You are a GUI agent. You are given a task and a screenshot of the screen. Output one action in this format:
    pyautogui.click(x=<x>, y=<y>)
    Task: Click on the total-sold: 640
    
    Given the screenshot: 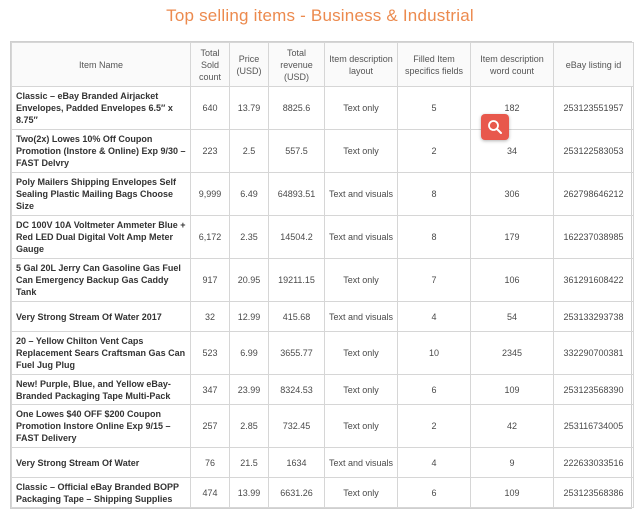 What is the action you would take?
    pyautogui.click(x=210, y=108)
    